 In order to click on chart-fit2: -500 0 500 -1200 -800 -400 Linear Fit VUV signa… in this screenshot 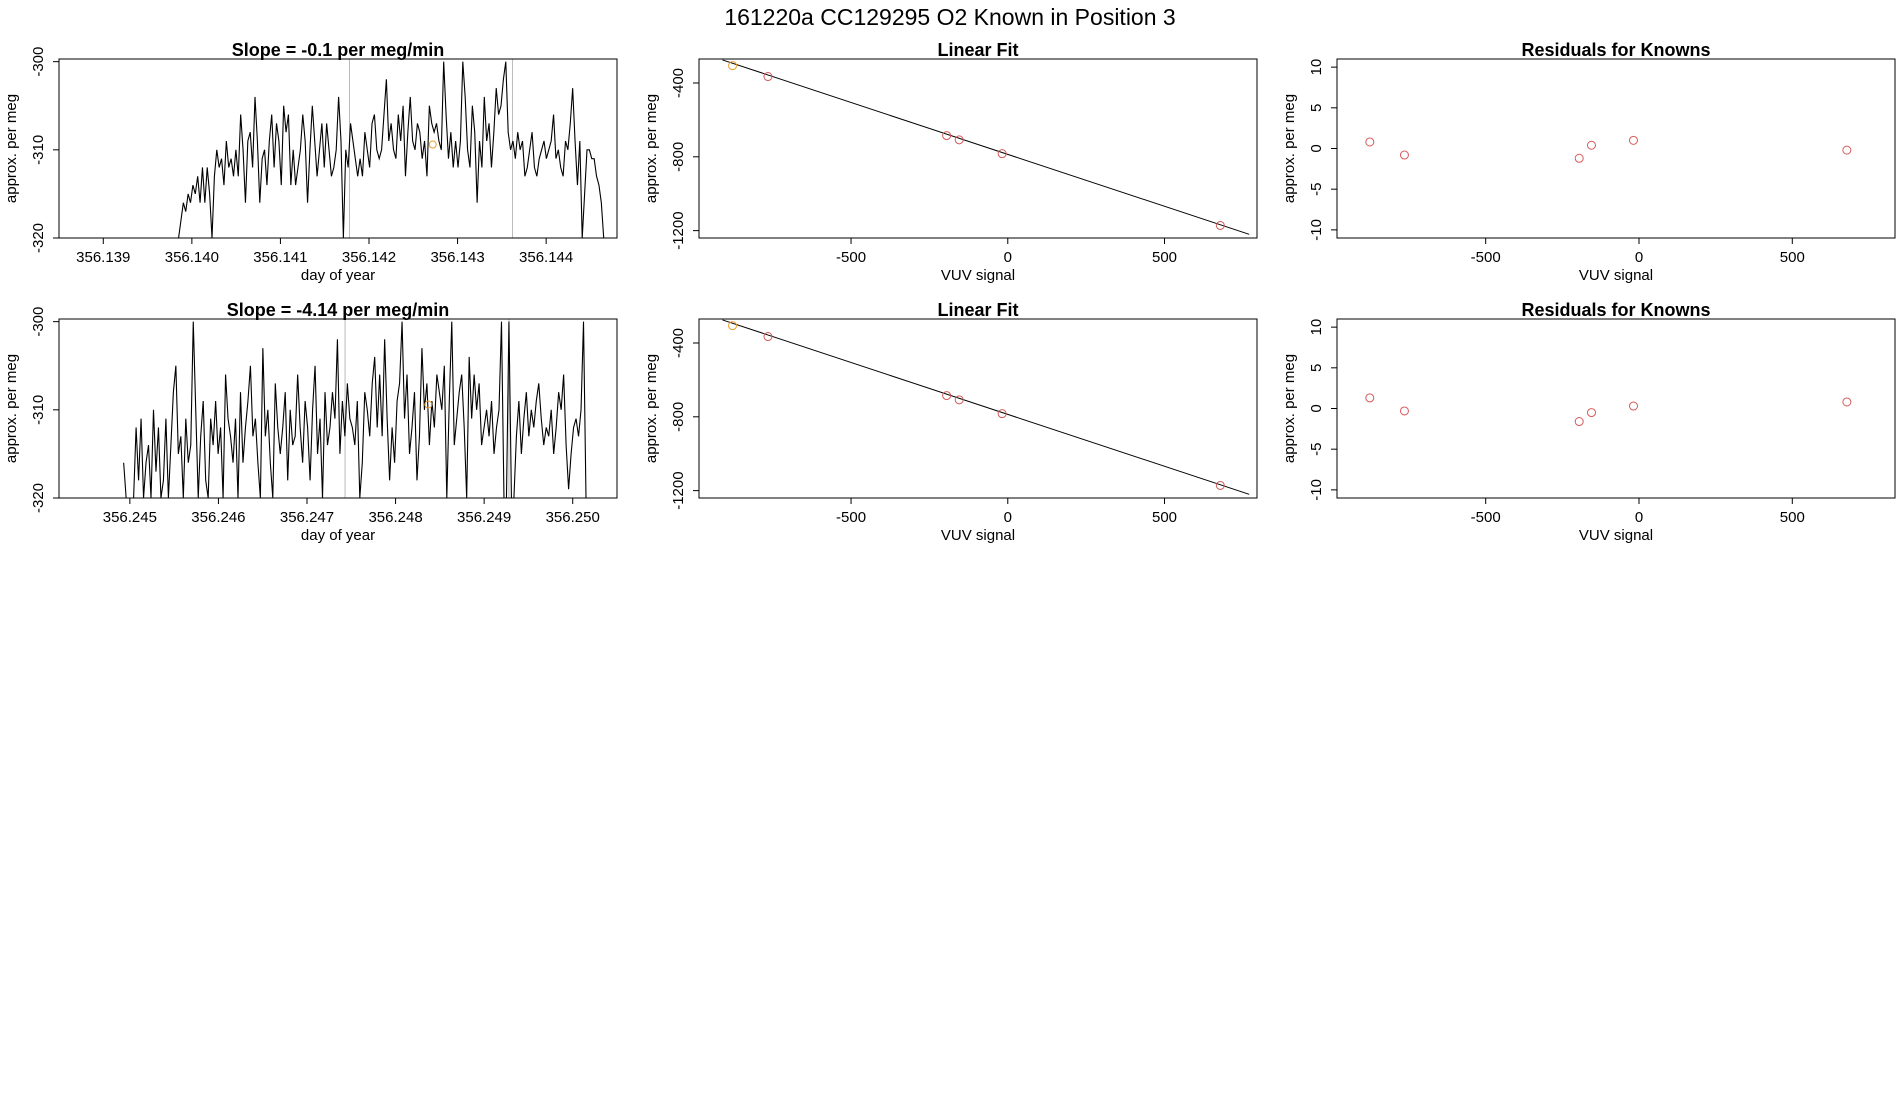, I will do `click(950, 422)`.